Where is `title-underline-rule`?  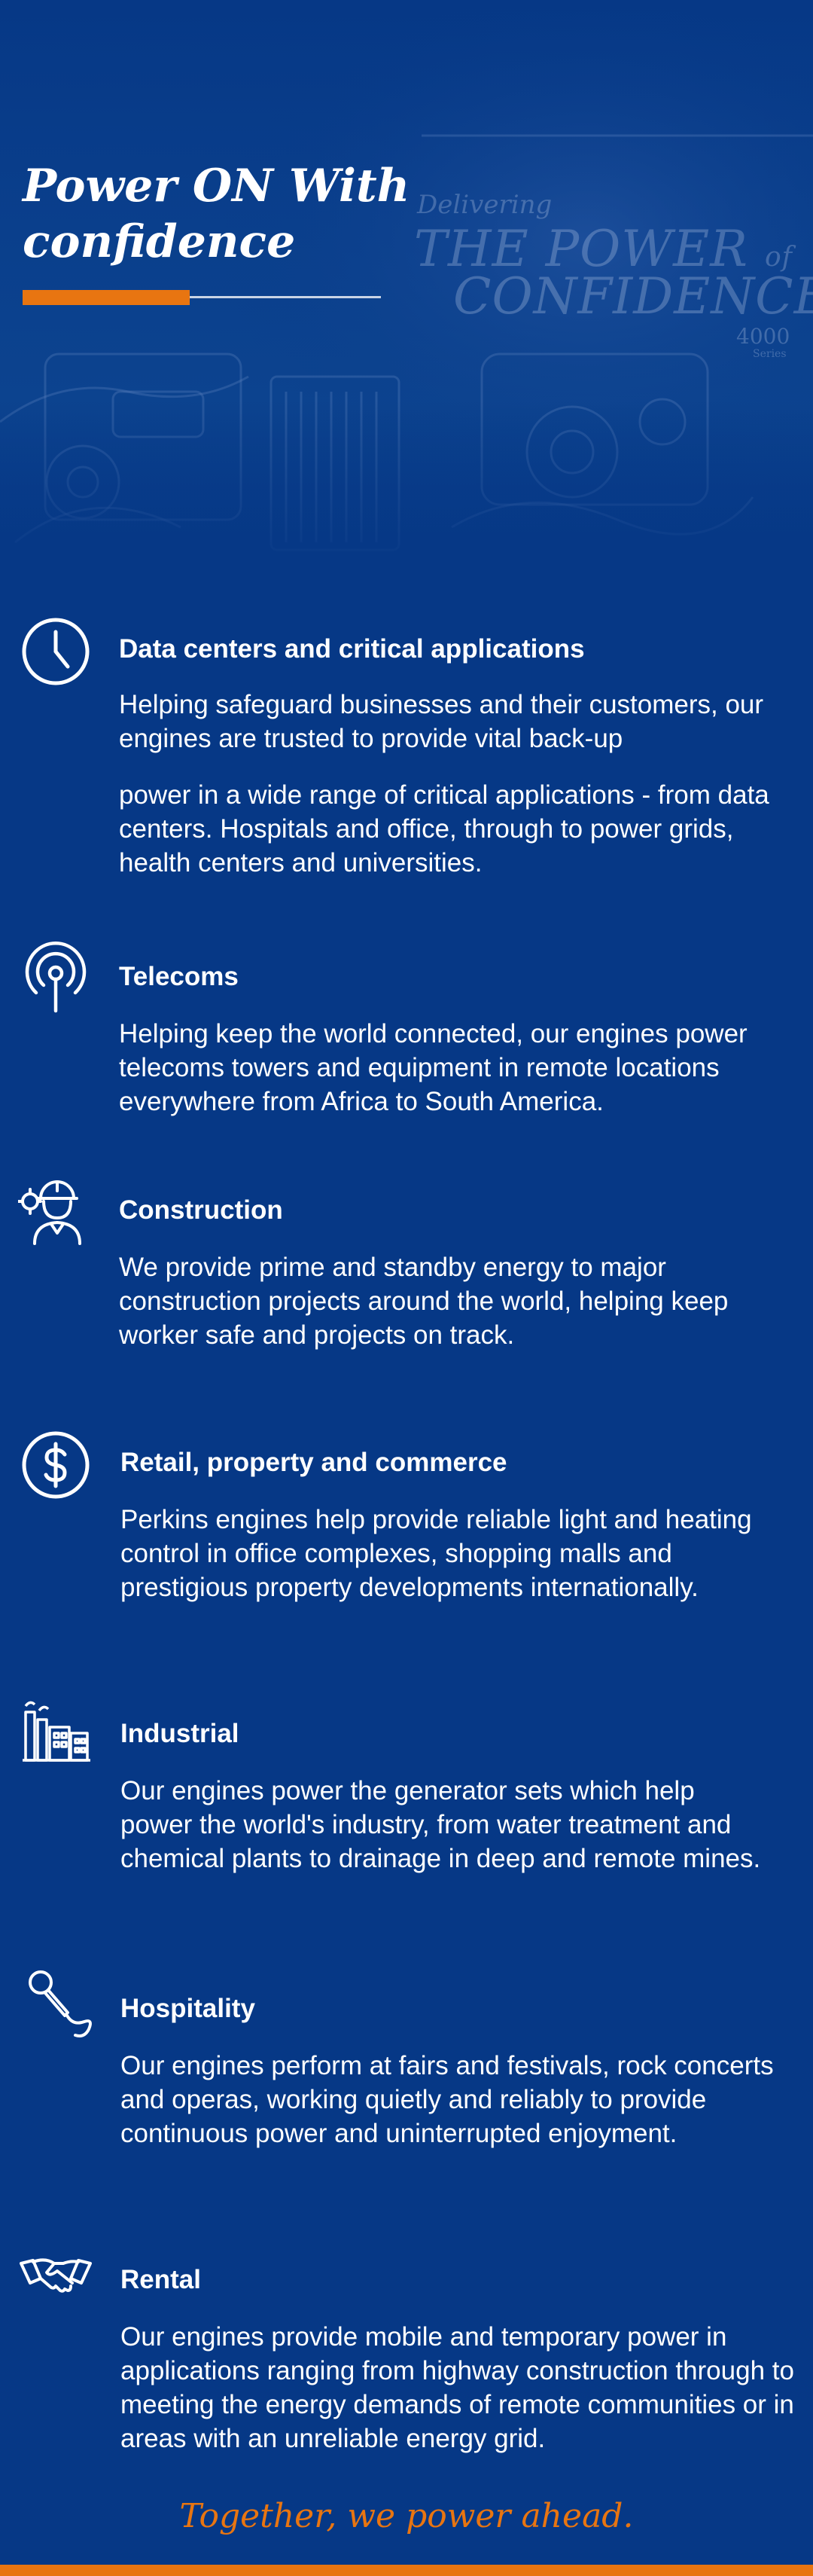 title-underline-rule is located at coordinates (285, 297).